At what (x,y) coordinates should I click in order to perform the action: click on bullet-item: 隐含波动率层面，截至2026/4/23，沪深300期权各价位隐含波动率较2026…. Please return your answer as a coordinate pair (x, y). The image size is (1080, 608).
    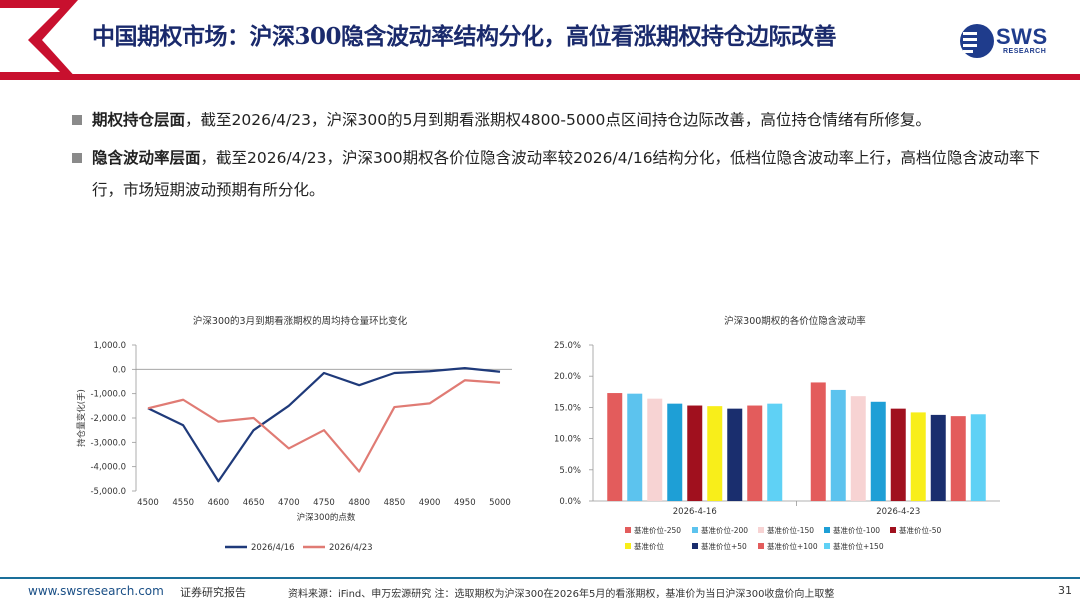
    Looking at the image, I should click on (557, 174).